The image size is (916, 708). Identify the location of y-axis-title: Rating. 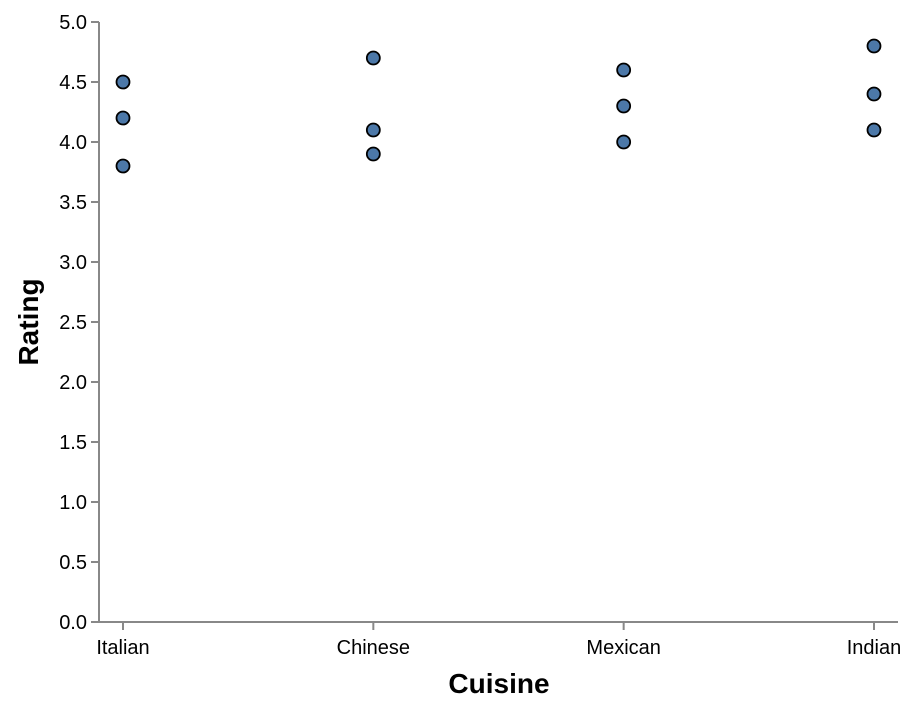
(28, 321).